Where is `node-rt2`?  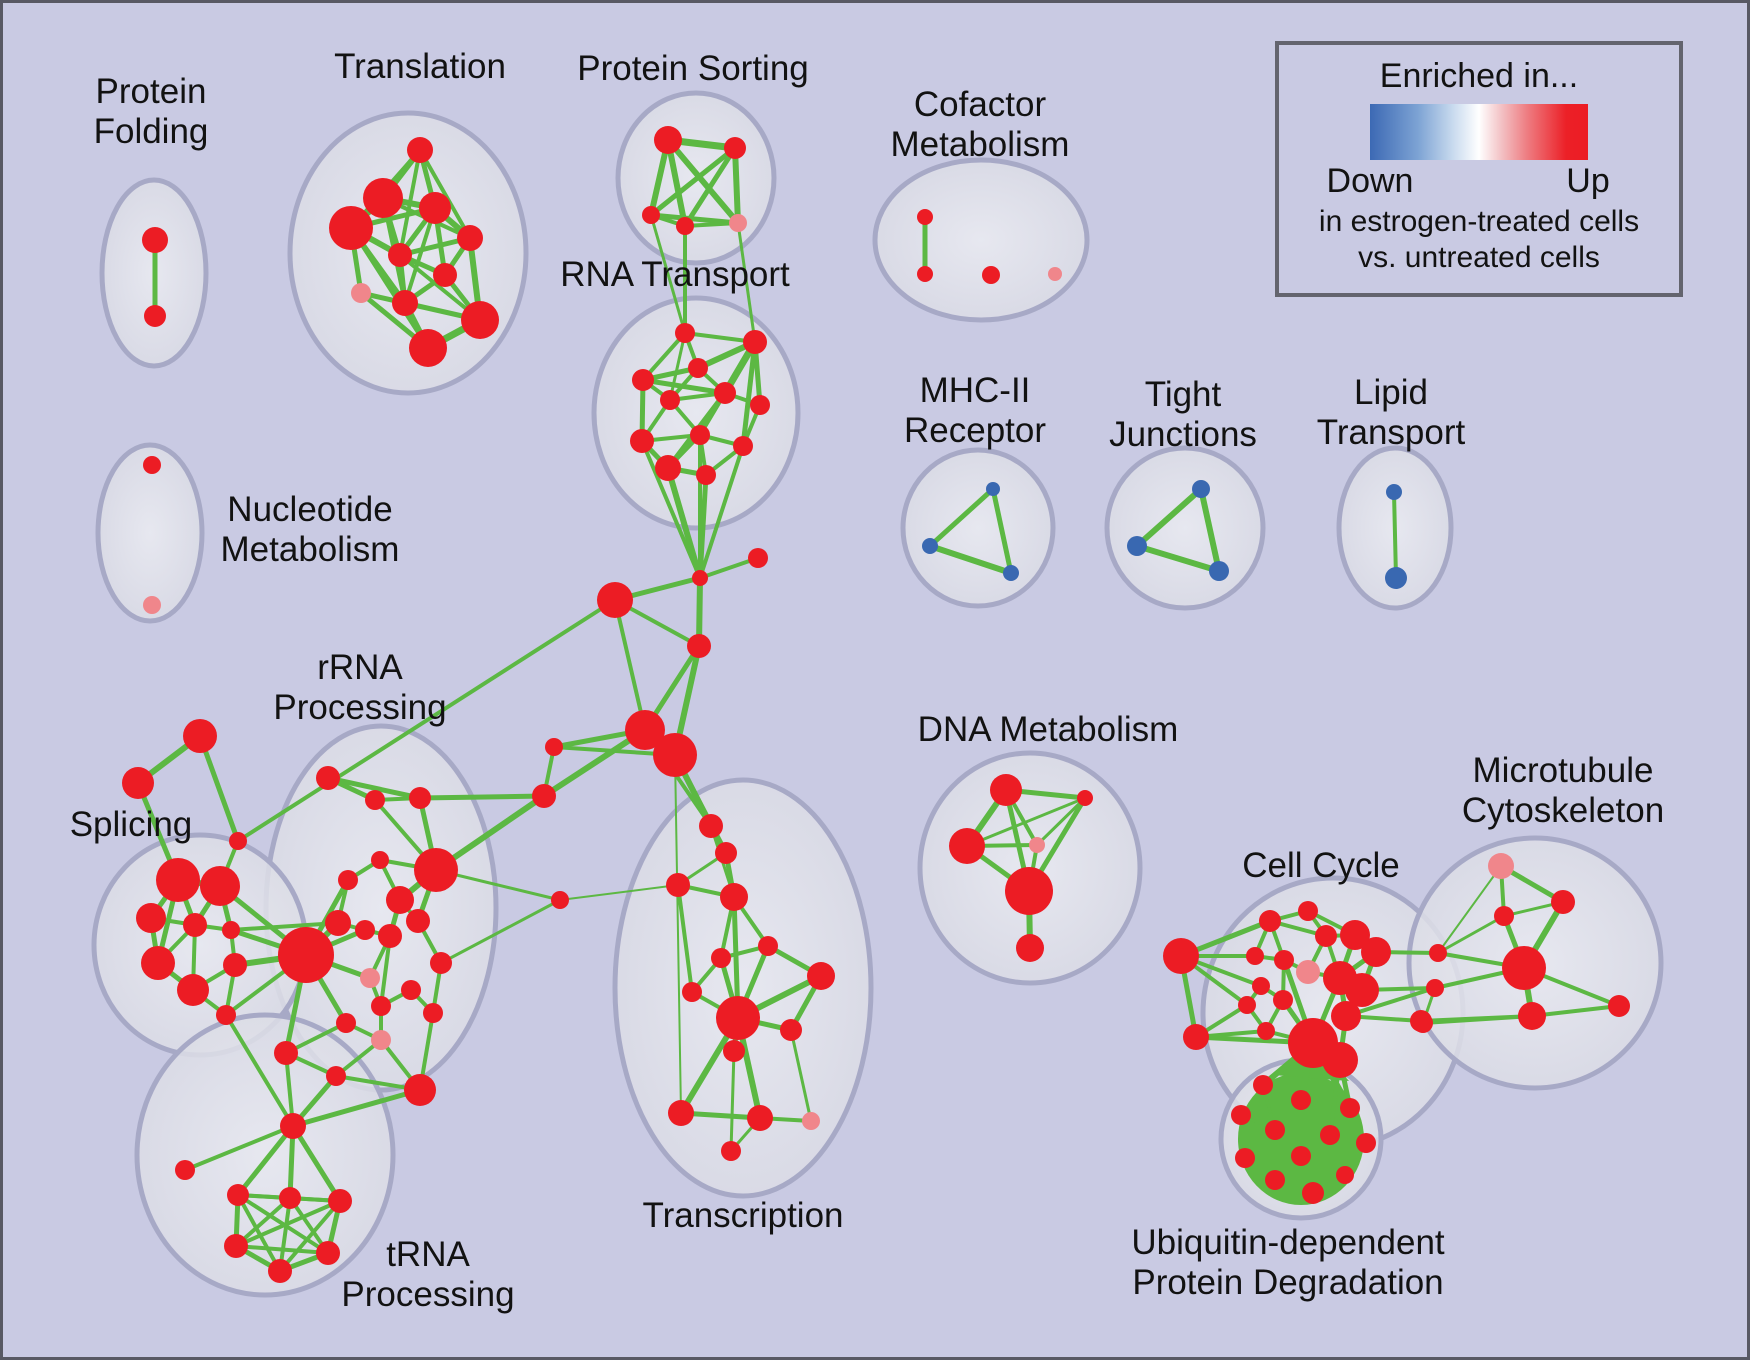 node-rt2 is located at coordinates (755, 342).